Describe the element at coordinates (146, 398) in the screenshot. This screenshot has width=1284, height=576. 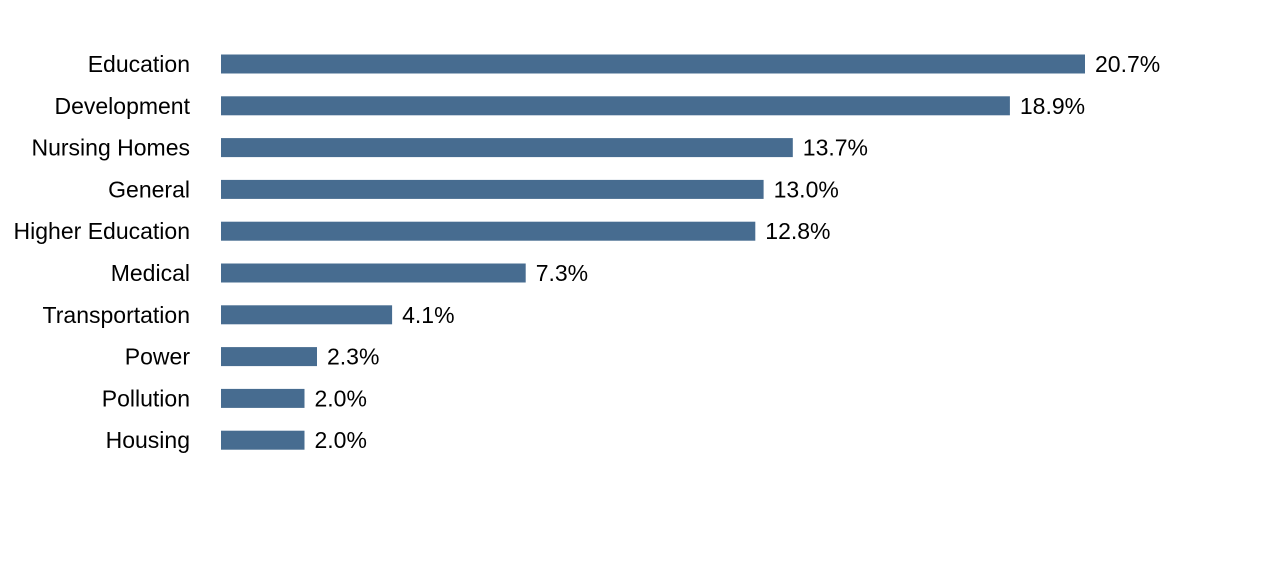
I see `category-label-pollution: Pollution` at that location.